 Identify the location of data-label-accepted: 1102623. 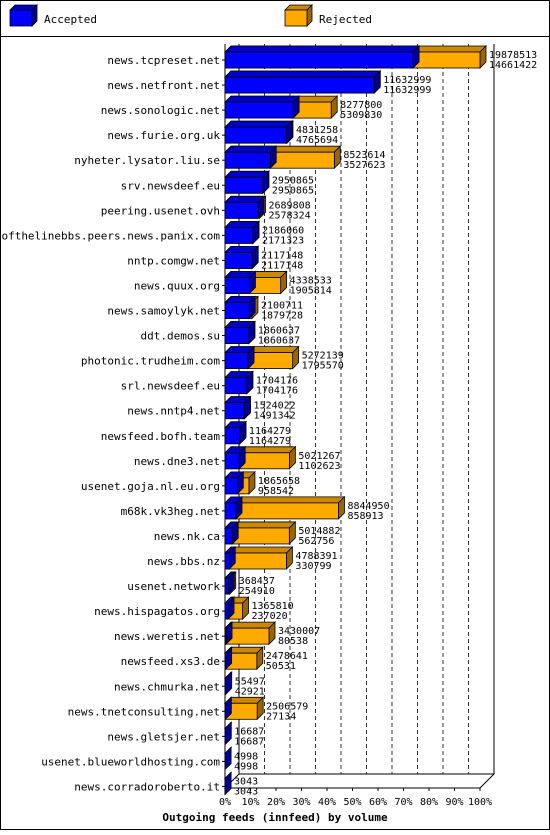
(319, 466).